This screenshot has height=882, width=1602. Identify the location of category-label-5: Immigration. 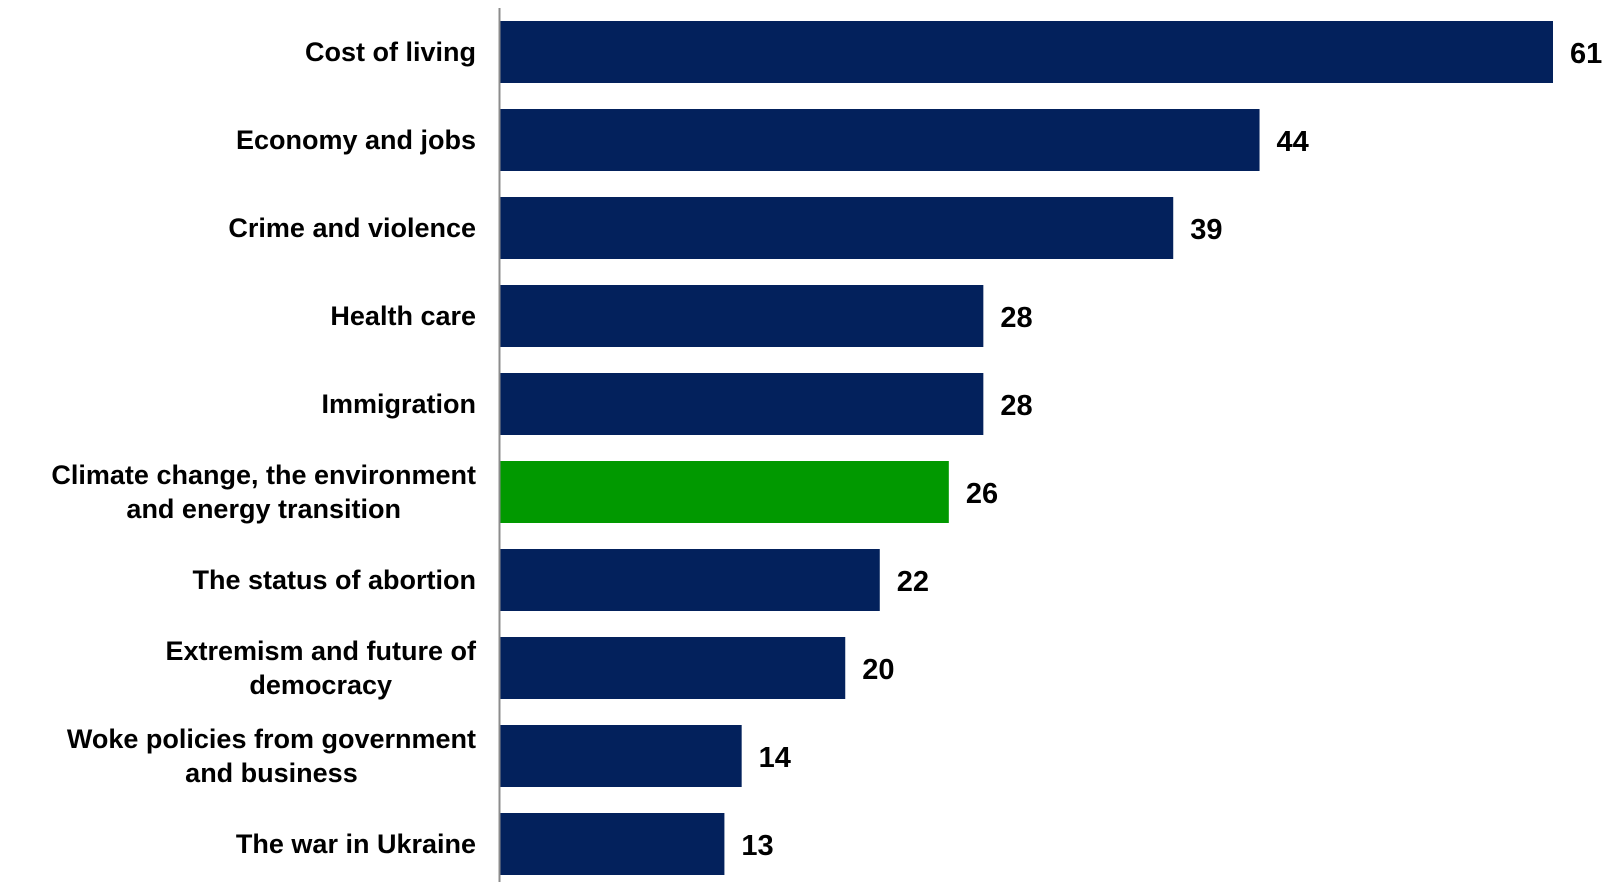
(398, 404).